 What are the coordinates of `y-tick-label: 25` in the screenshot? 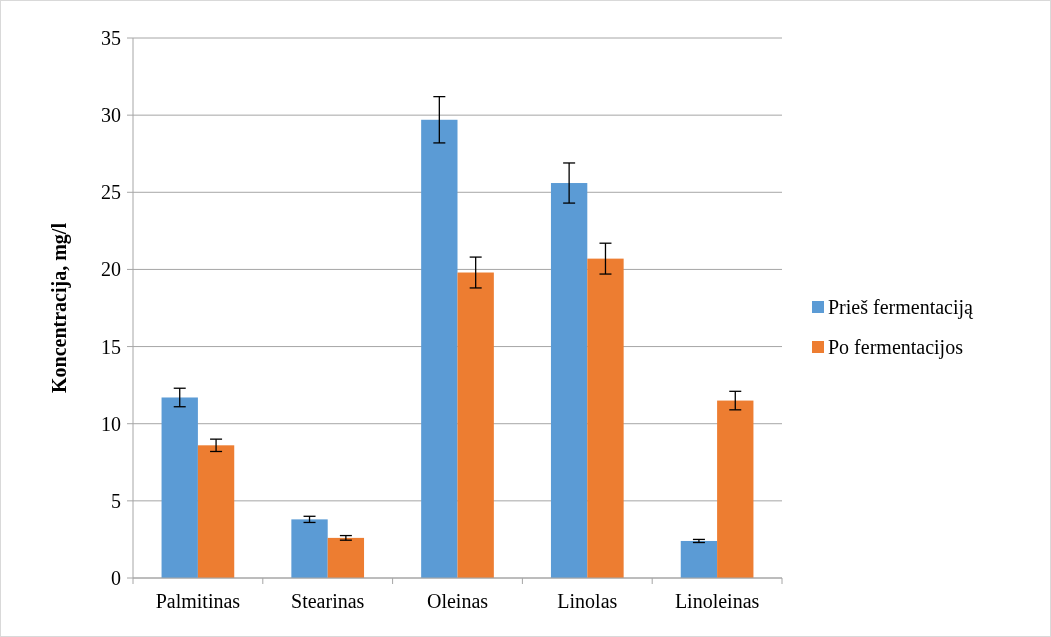 It's located at (111, 192).